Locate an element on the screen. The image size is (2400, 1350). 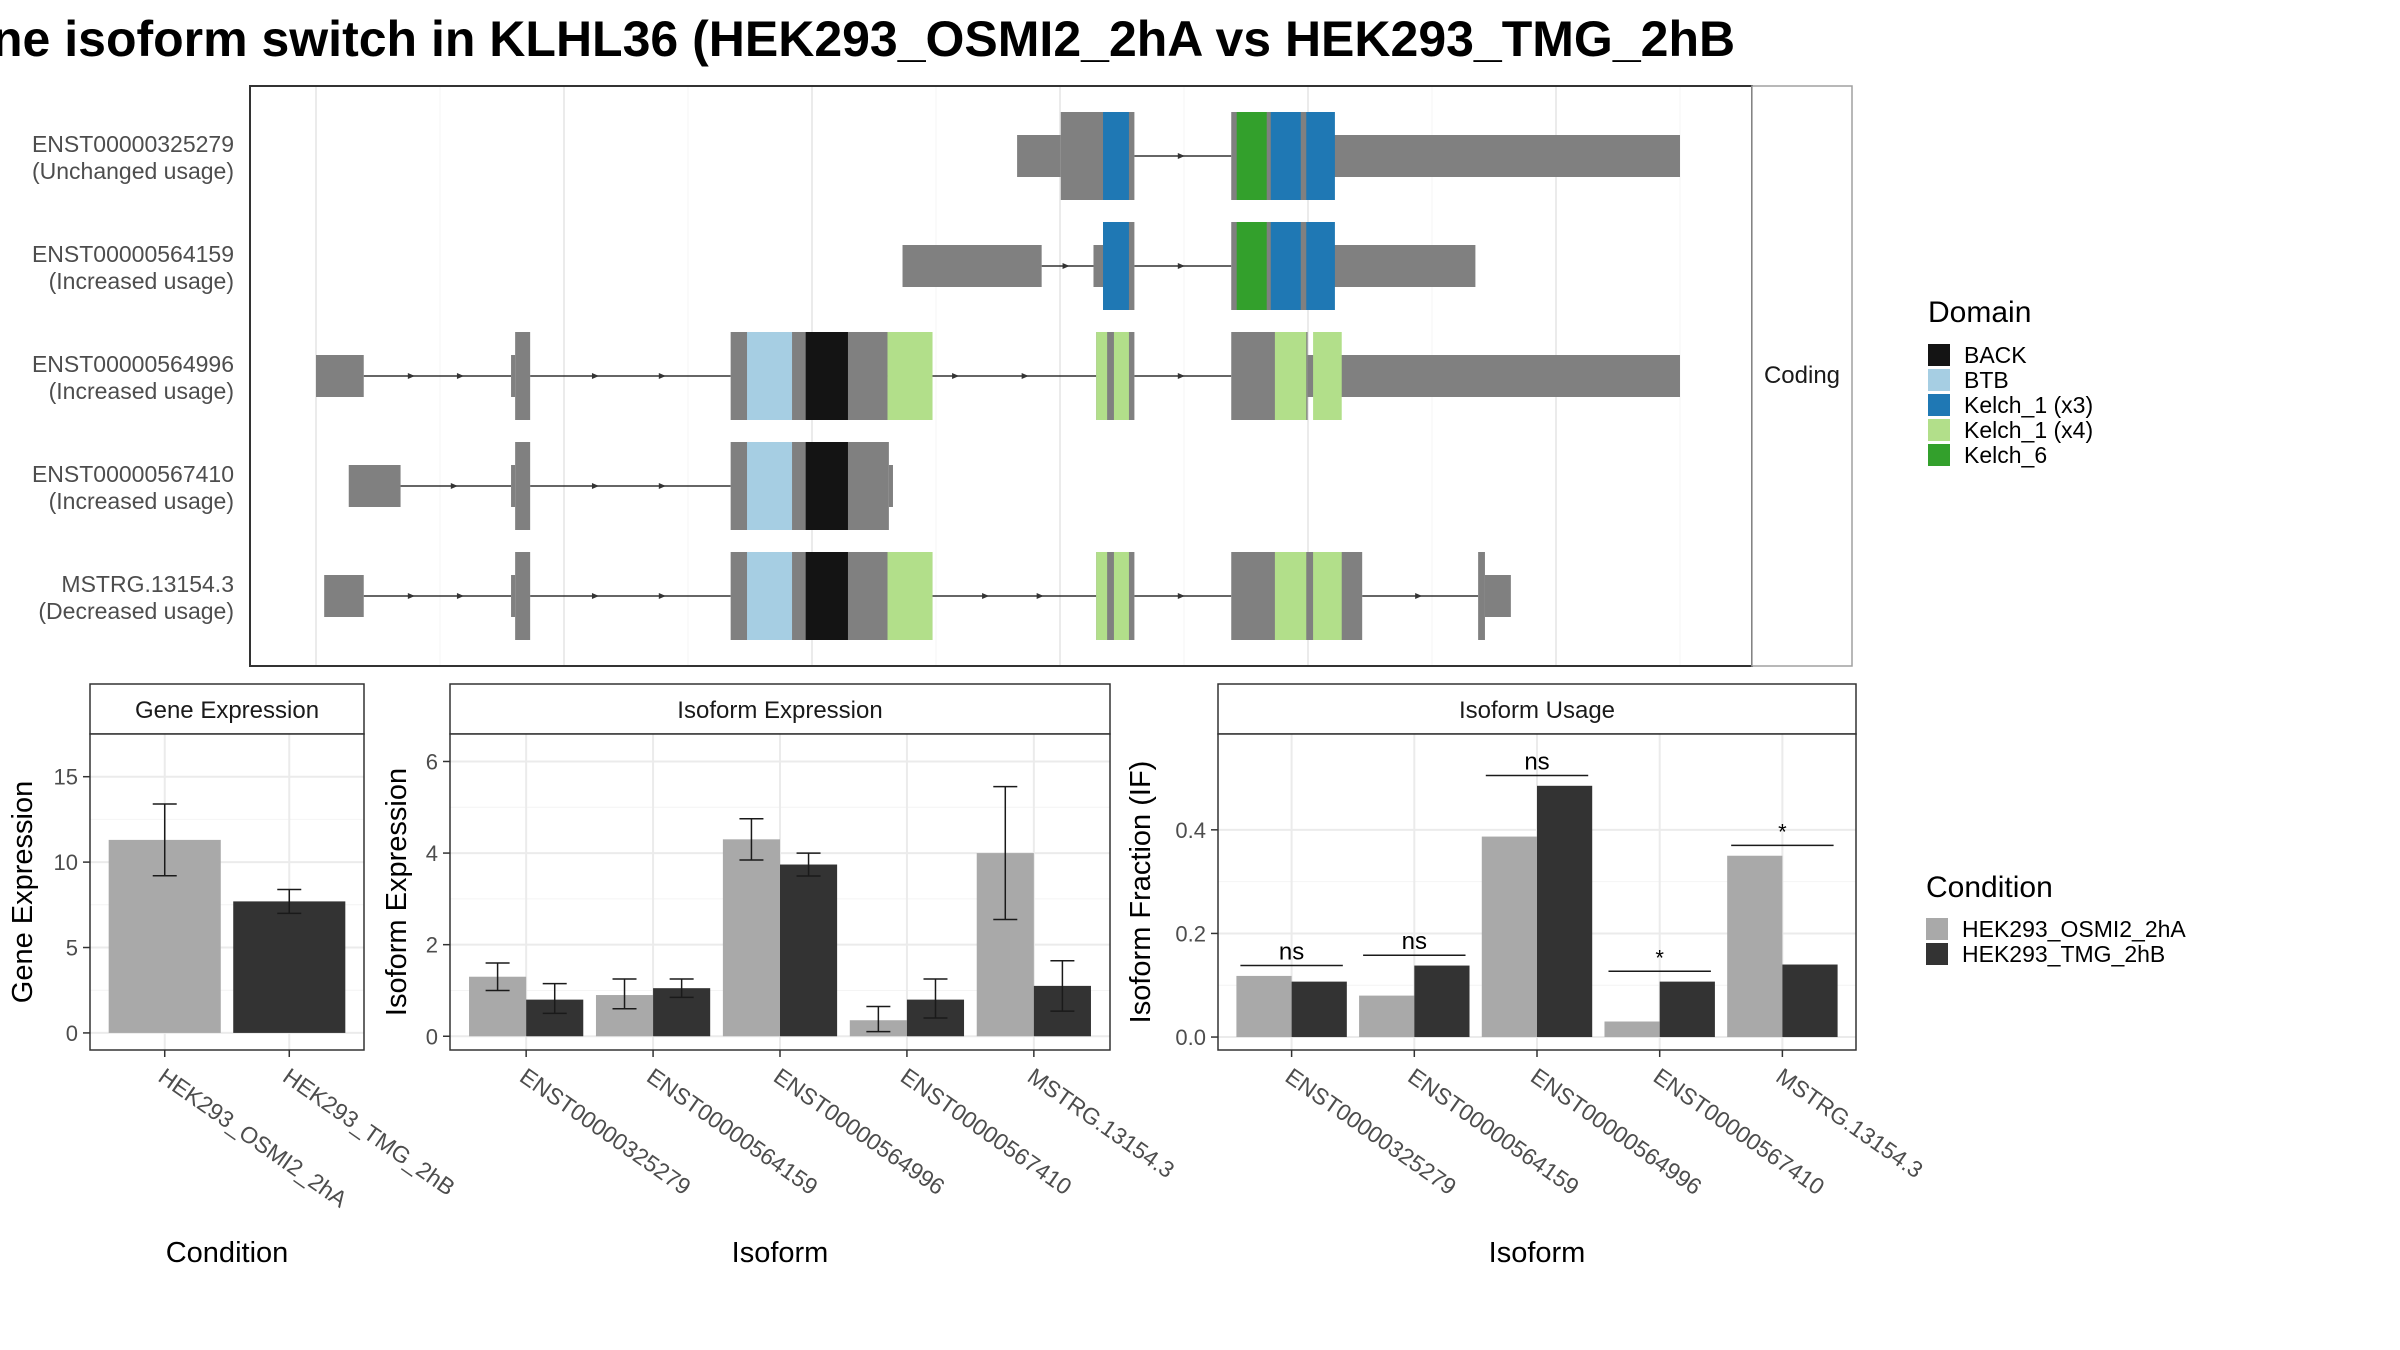
panel-border is located at coordinates (227, 892).